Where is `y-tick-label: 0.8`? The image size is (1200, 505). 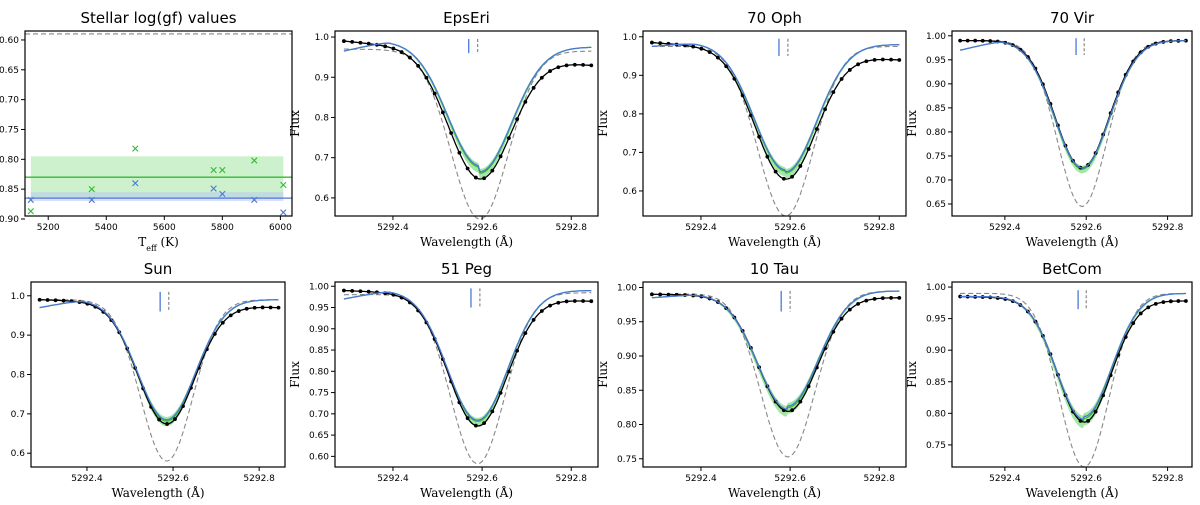 y-tick-label: 0.8 is located at coordinates (18, 376).